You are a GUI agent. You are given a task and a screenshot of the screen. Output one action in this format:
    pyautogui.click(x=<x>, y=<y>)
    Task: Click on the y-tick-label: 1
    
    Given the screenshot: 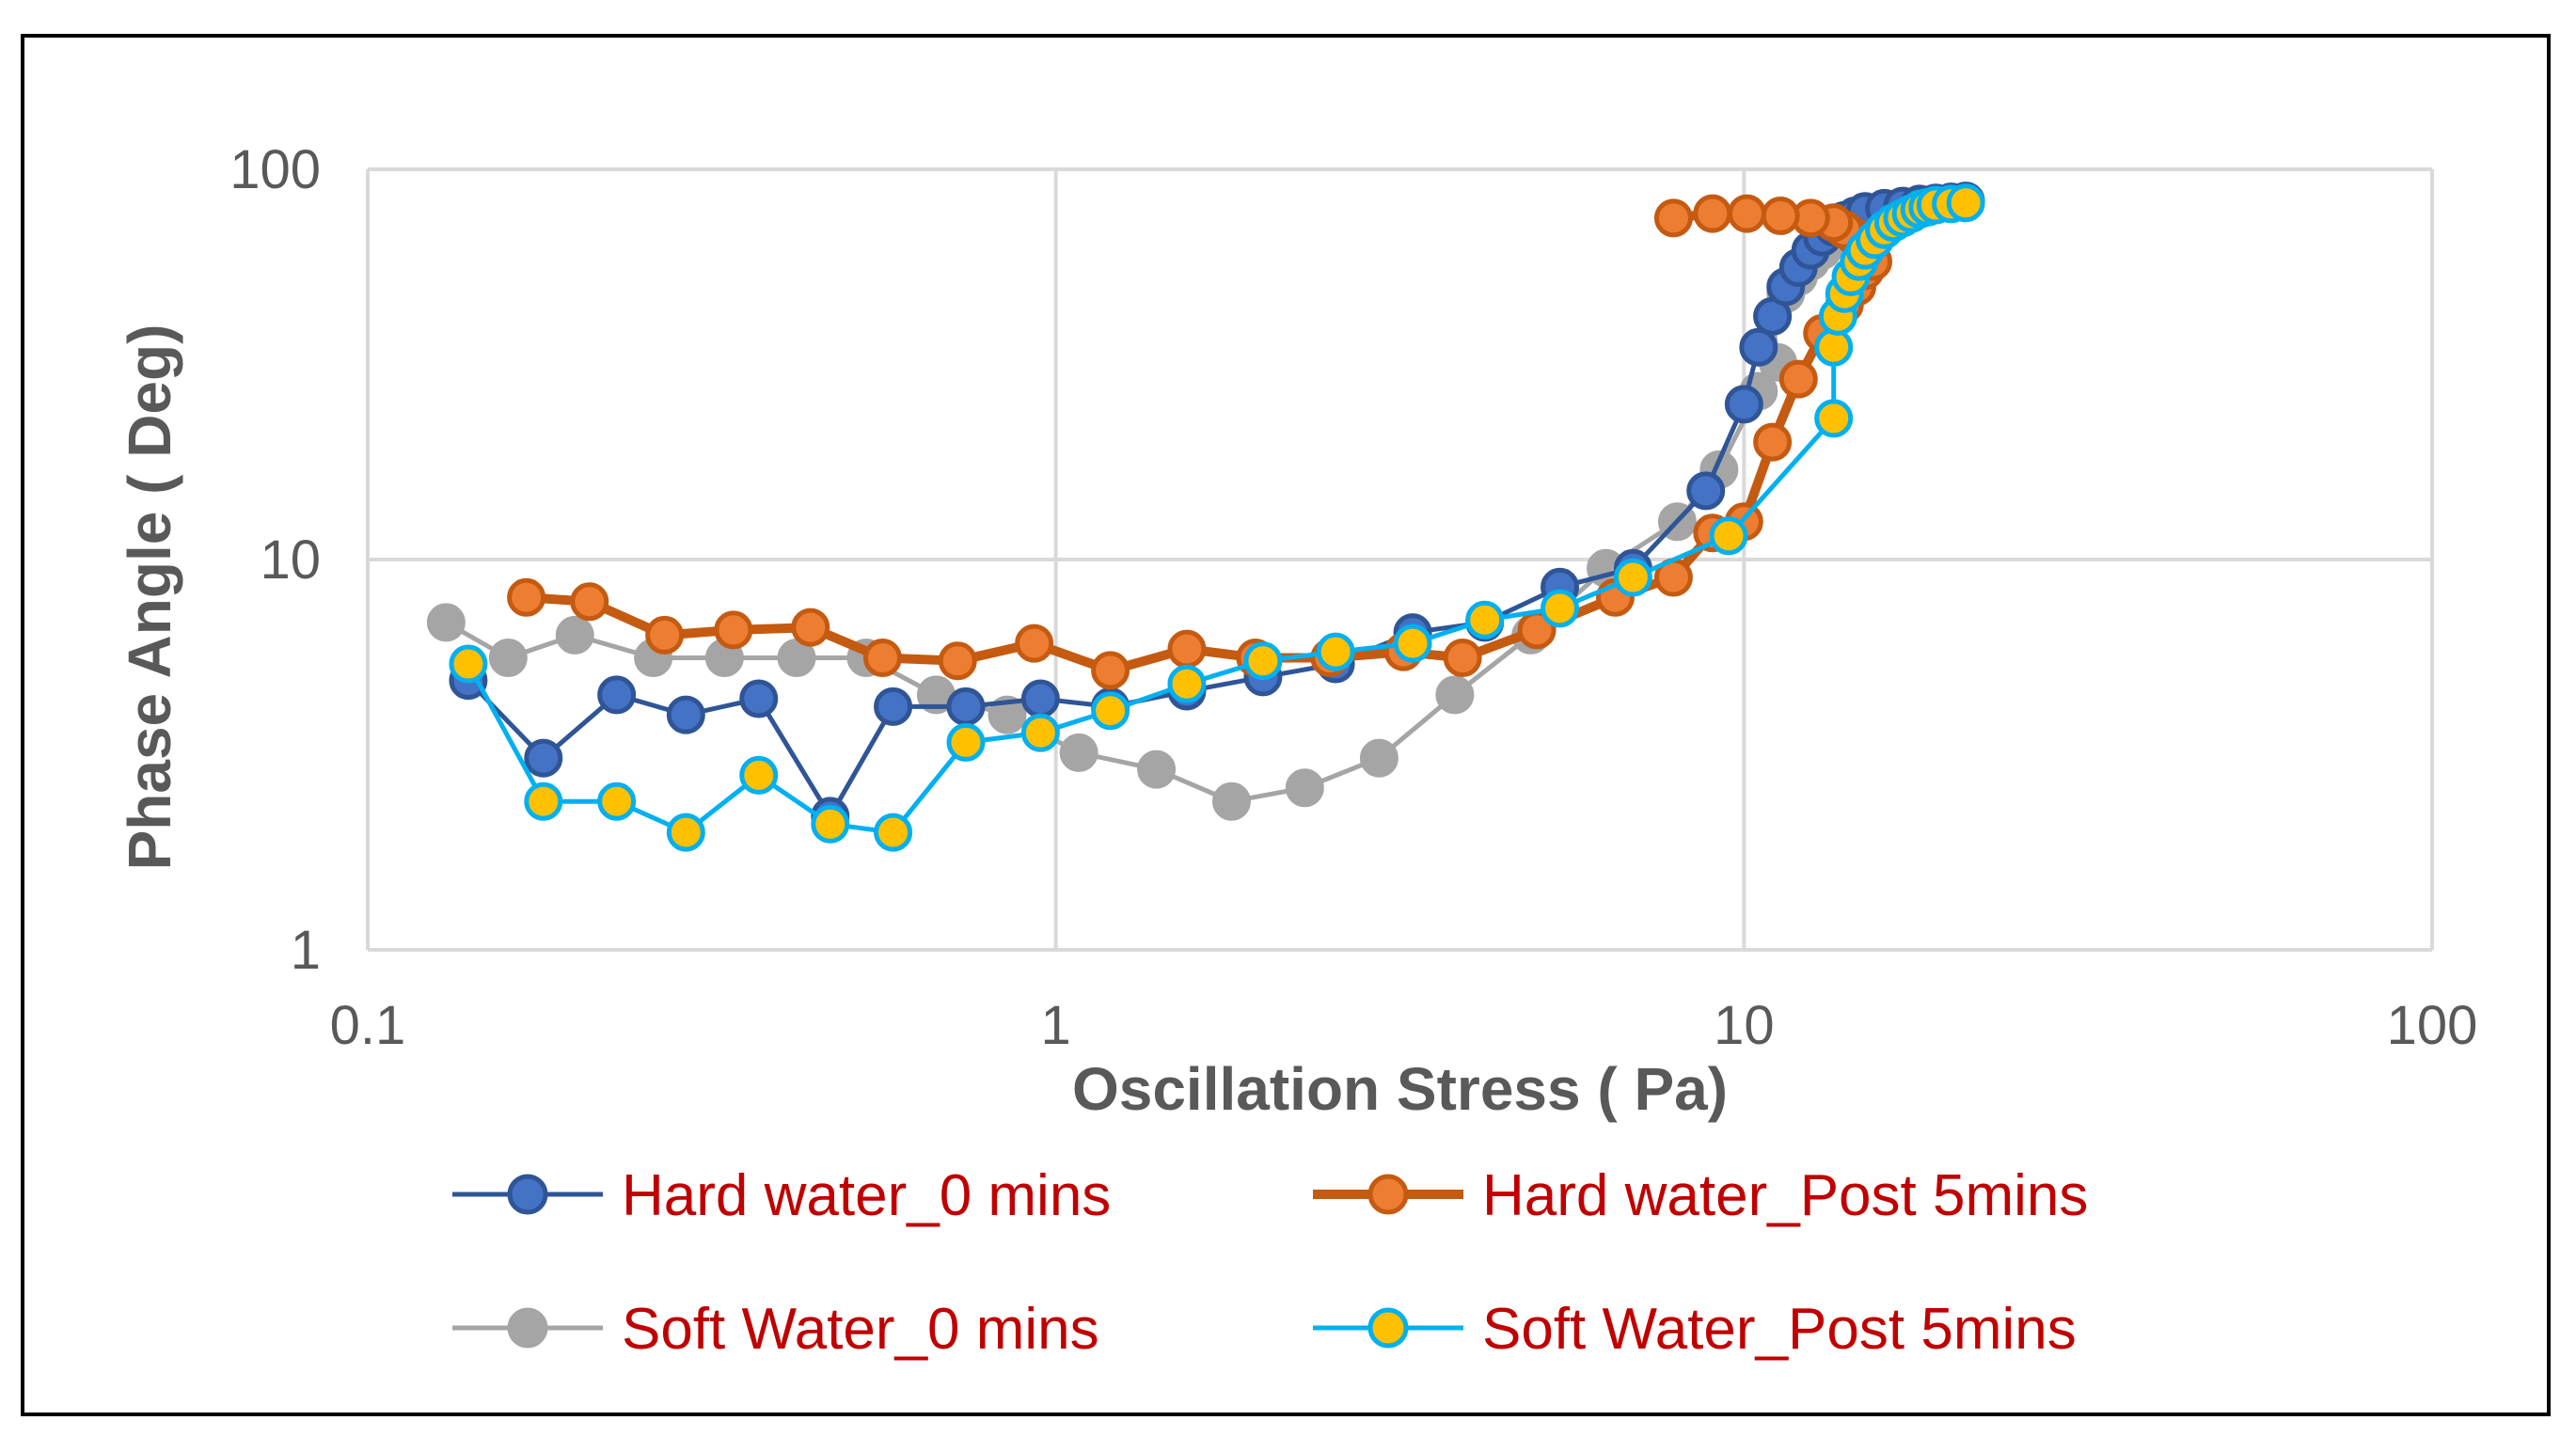 What is the action you would take?
    pyautogui.click(x=306, y=950)
    